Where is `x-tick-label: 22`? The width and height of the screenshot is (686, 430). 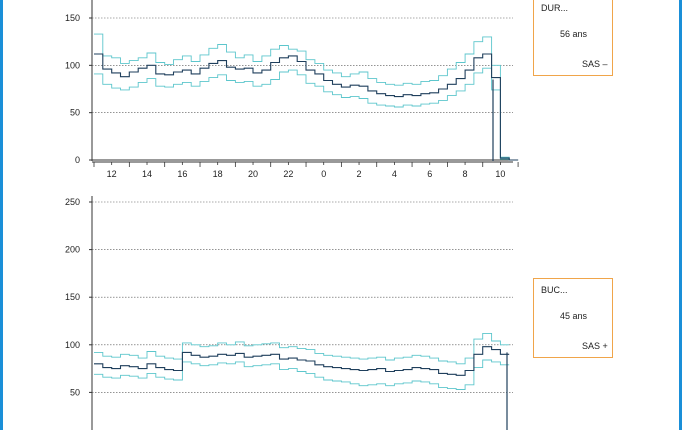 x-tick-label: 22 is located at coordinates (288, 174).